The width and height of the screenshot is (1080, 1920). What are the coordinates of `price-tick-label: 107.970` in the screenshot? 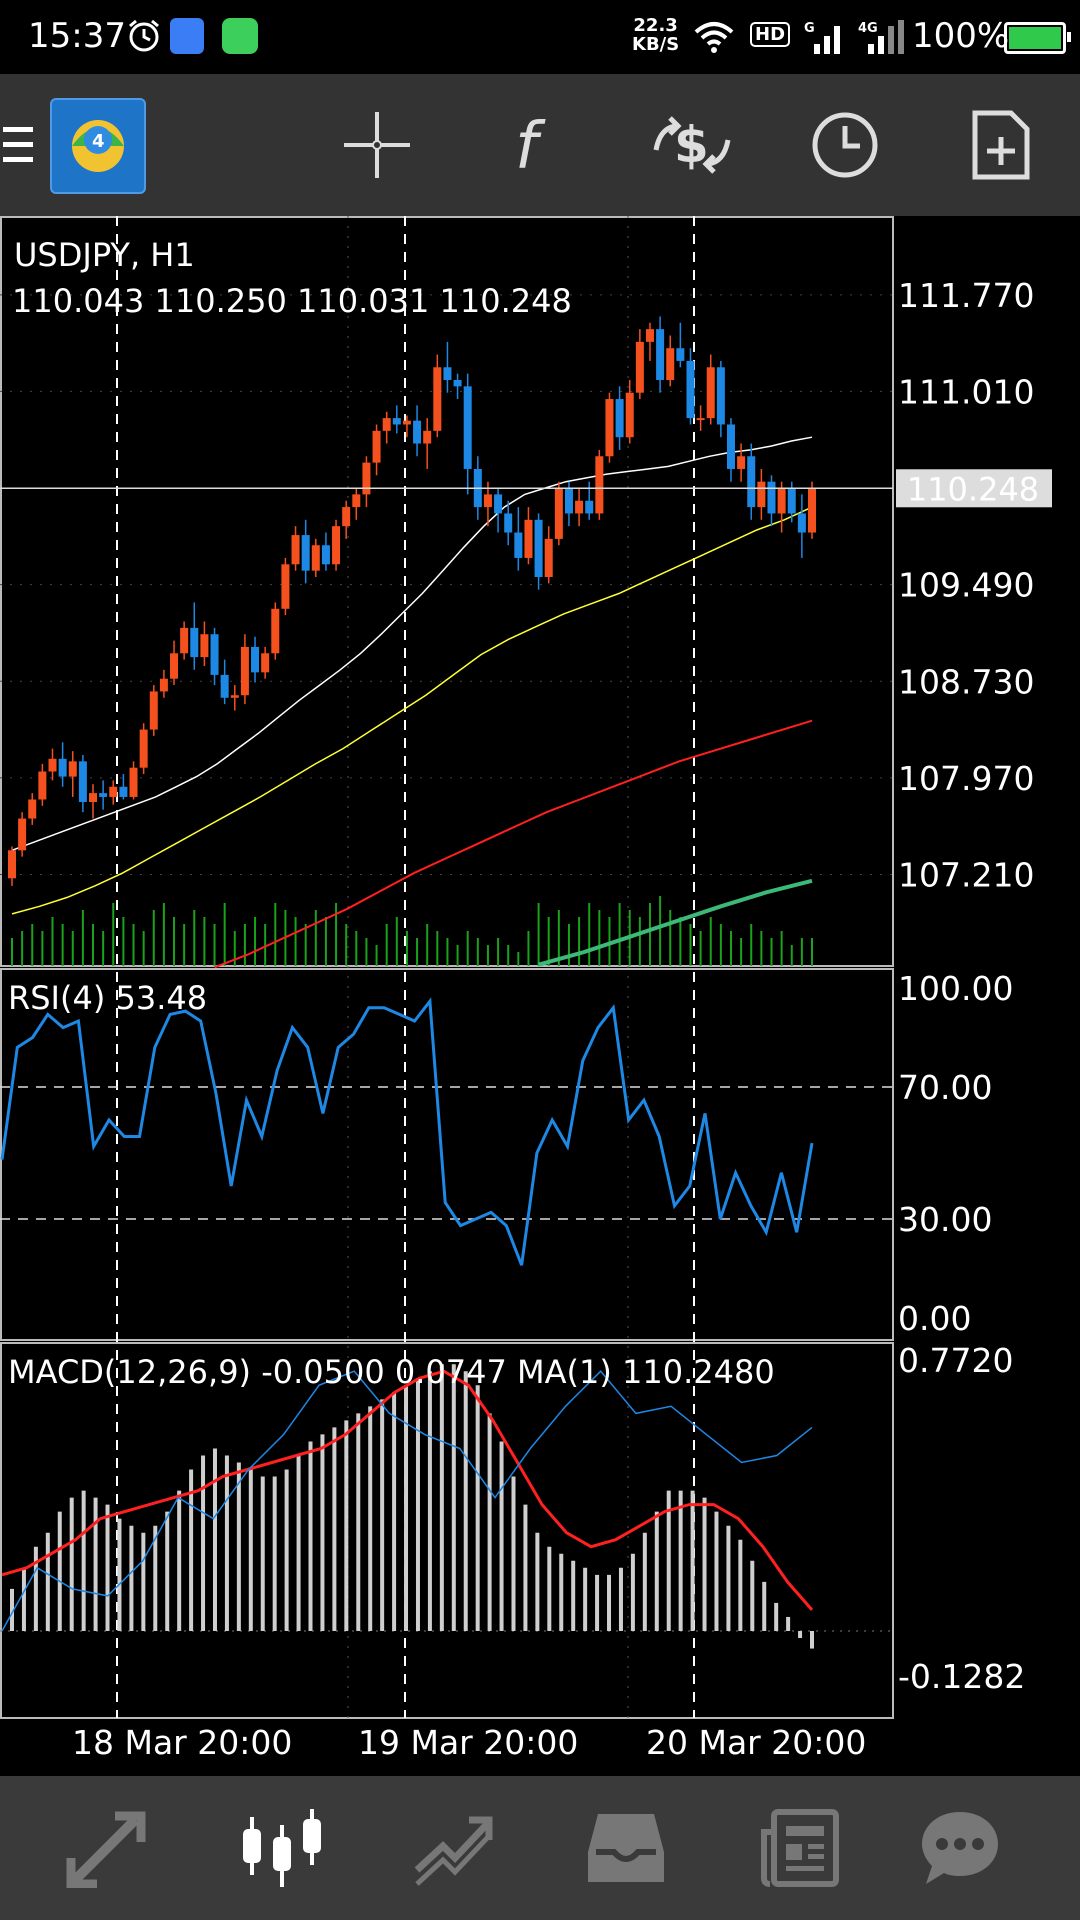 It's located at (966, 778).